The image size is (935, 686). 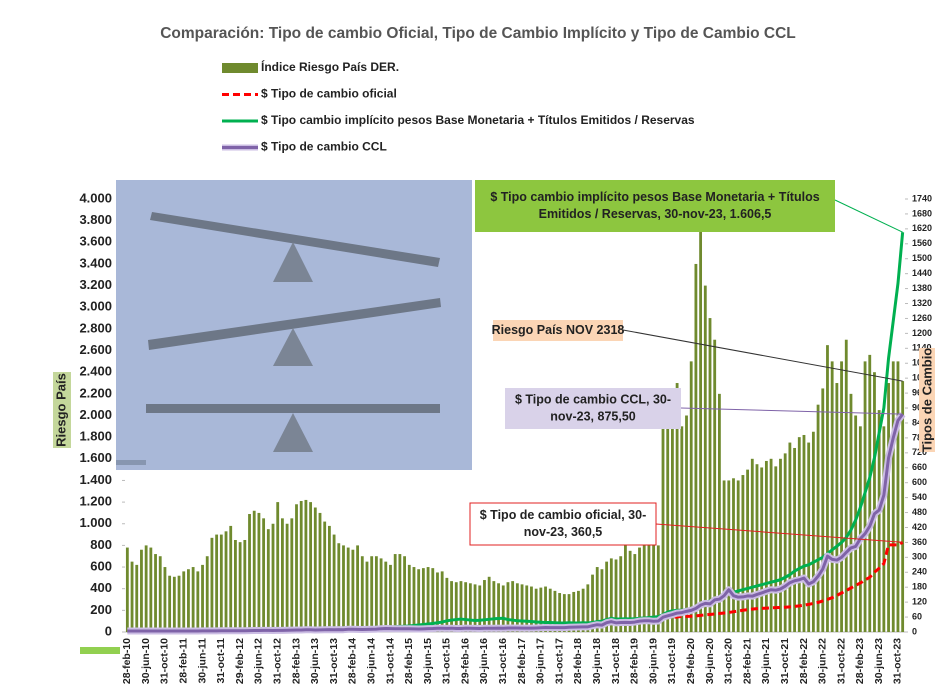 I want to click on y-tick-label: 600, so click(x=101, y=565).